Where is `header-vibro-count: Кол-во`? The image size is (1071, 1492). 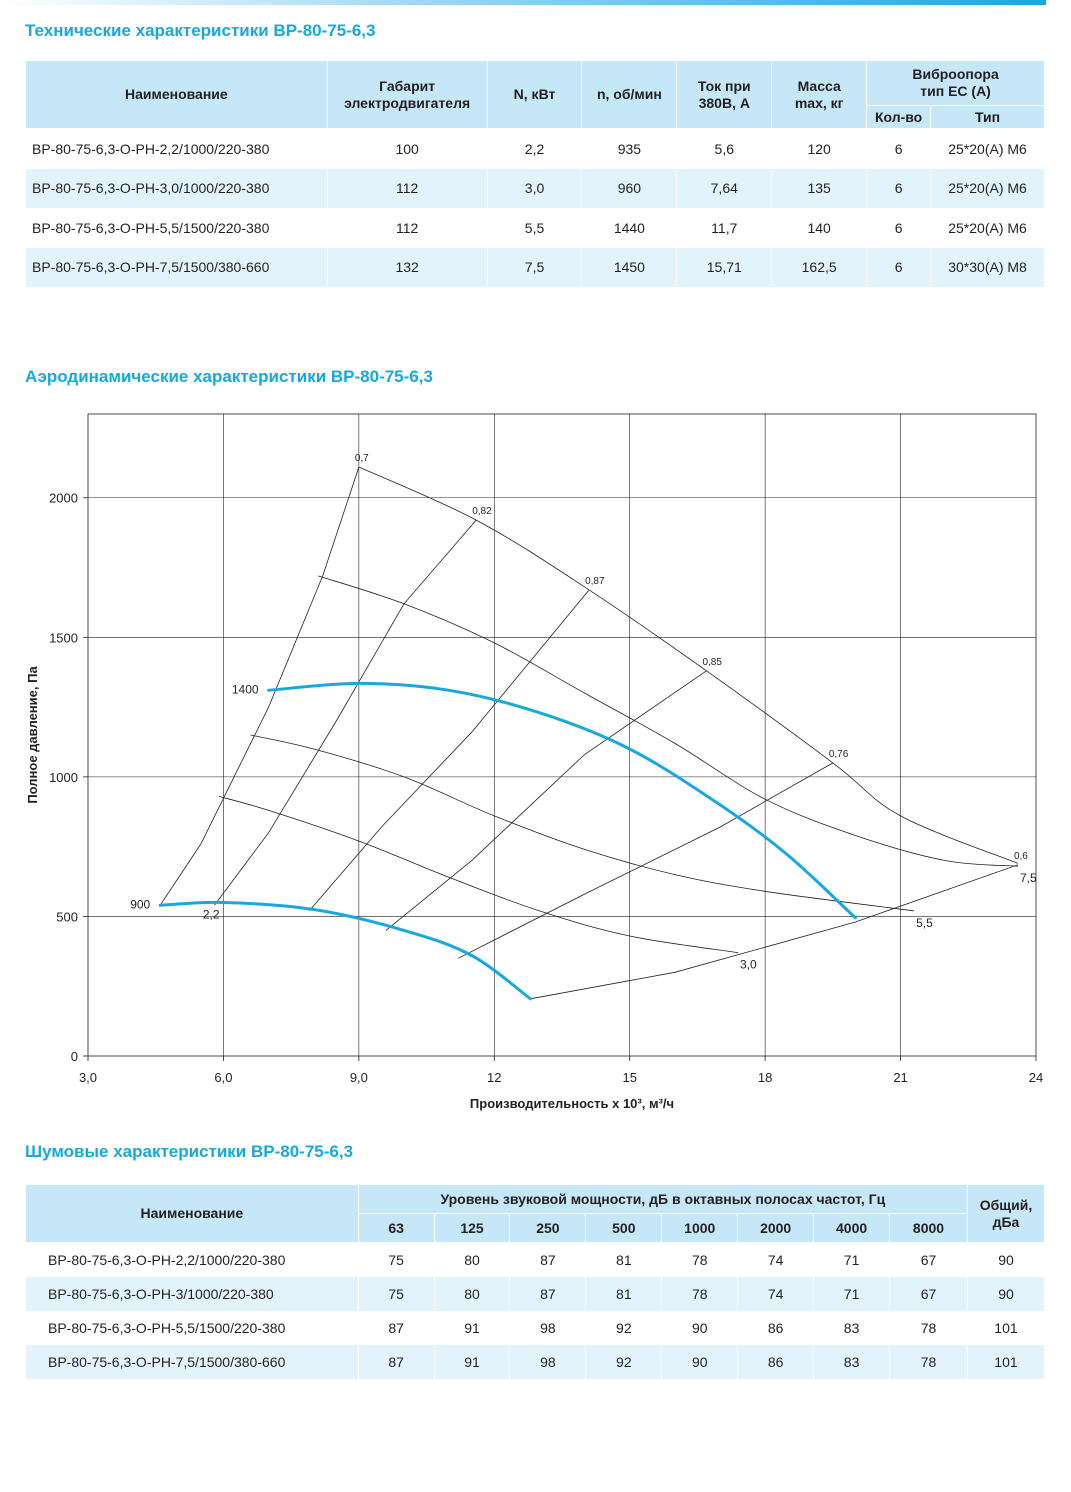
header-vibro-count: Кол-во is located at coordinates (899, 117).